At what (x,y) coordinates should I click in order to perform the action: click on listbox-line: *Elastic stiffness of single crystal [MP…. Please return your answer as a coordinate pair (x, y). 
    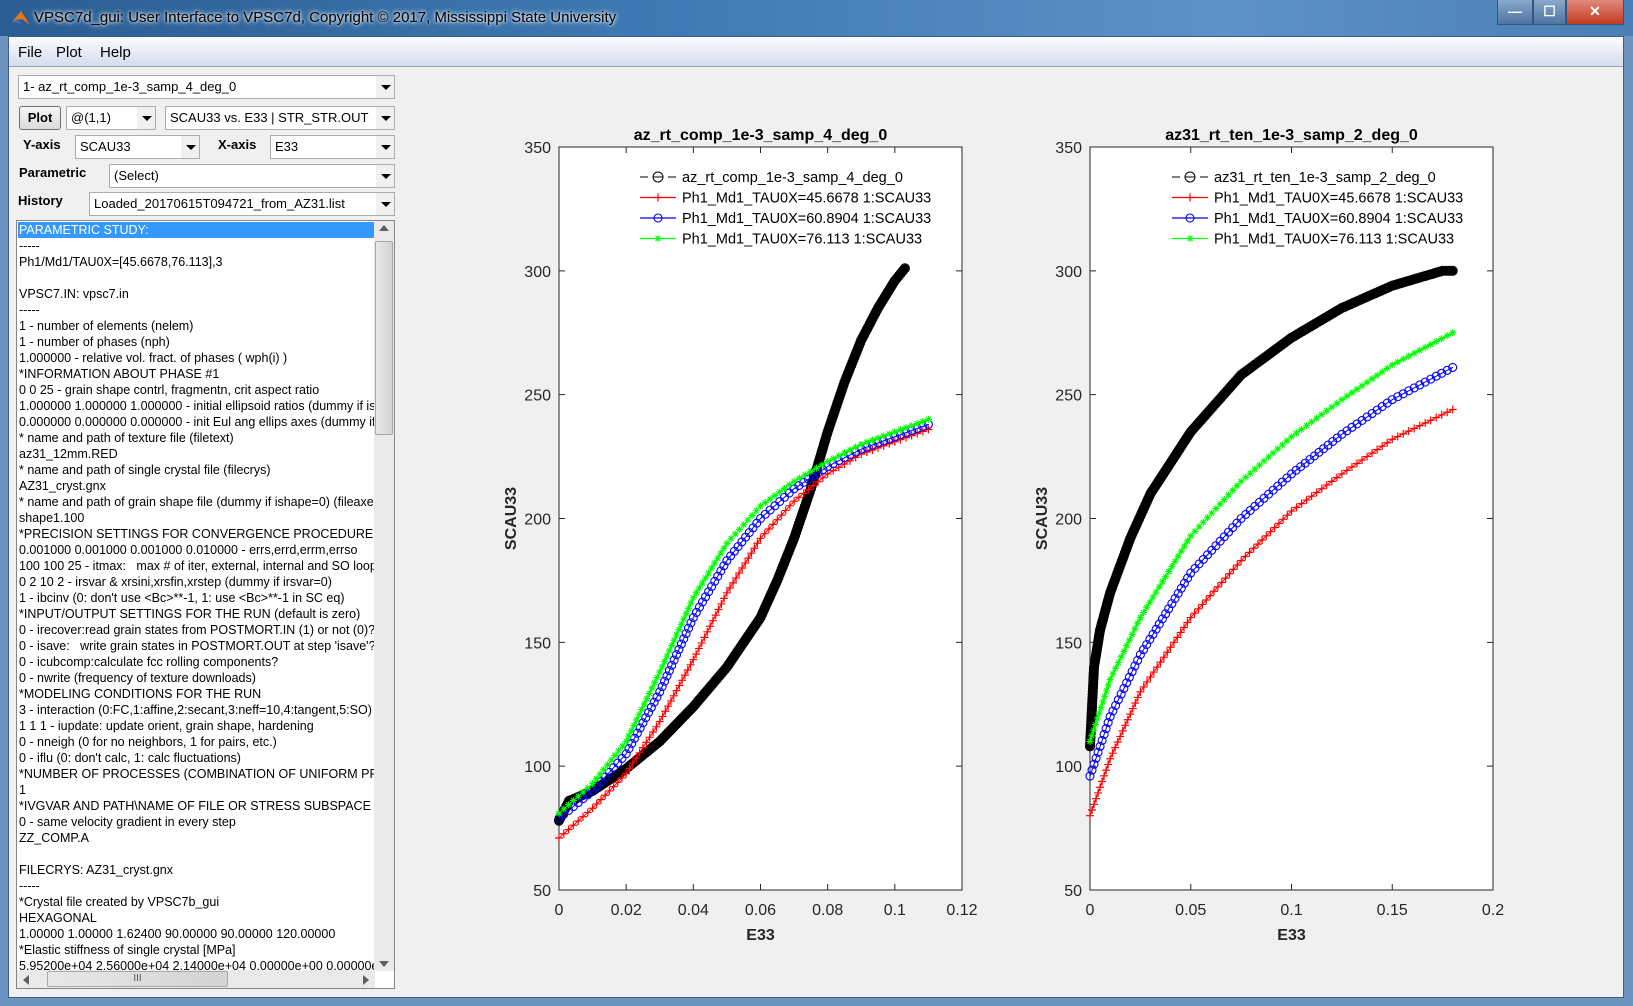
    Looking at the image, I should click on (127, 950).